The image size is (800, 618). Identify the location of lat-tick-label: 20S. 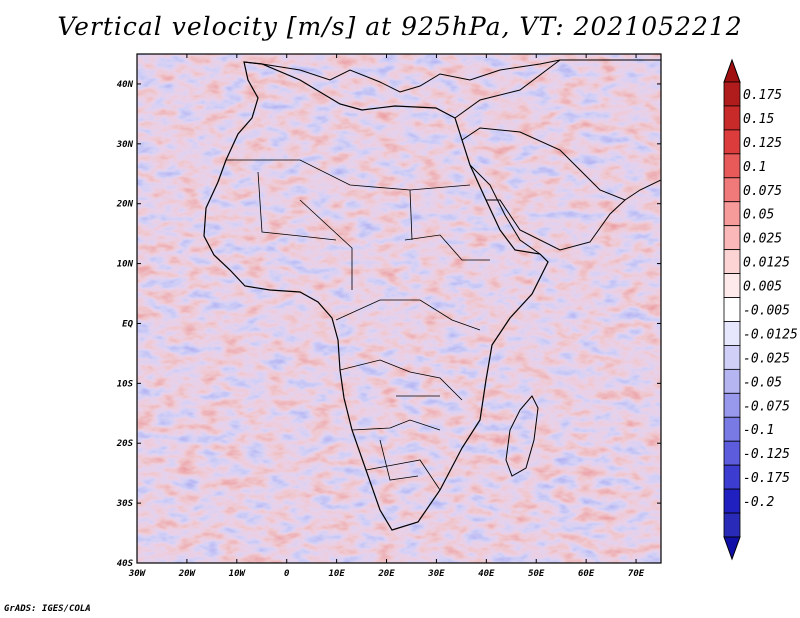
(125, 444).